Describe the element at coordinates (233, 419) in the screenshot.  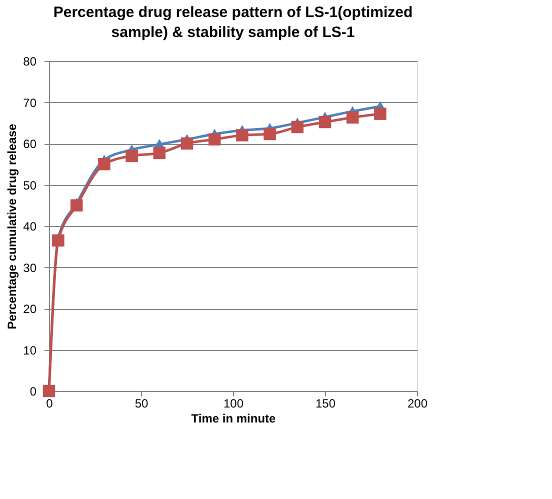
I see `x-axis-title: Time in minute` at that location.